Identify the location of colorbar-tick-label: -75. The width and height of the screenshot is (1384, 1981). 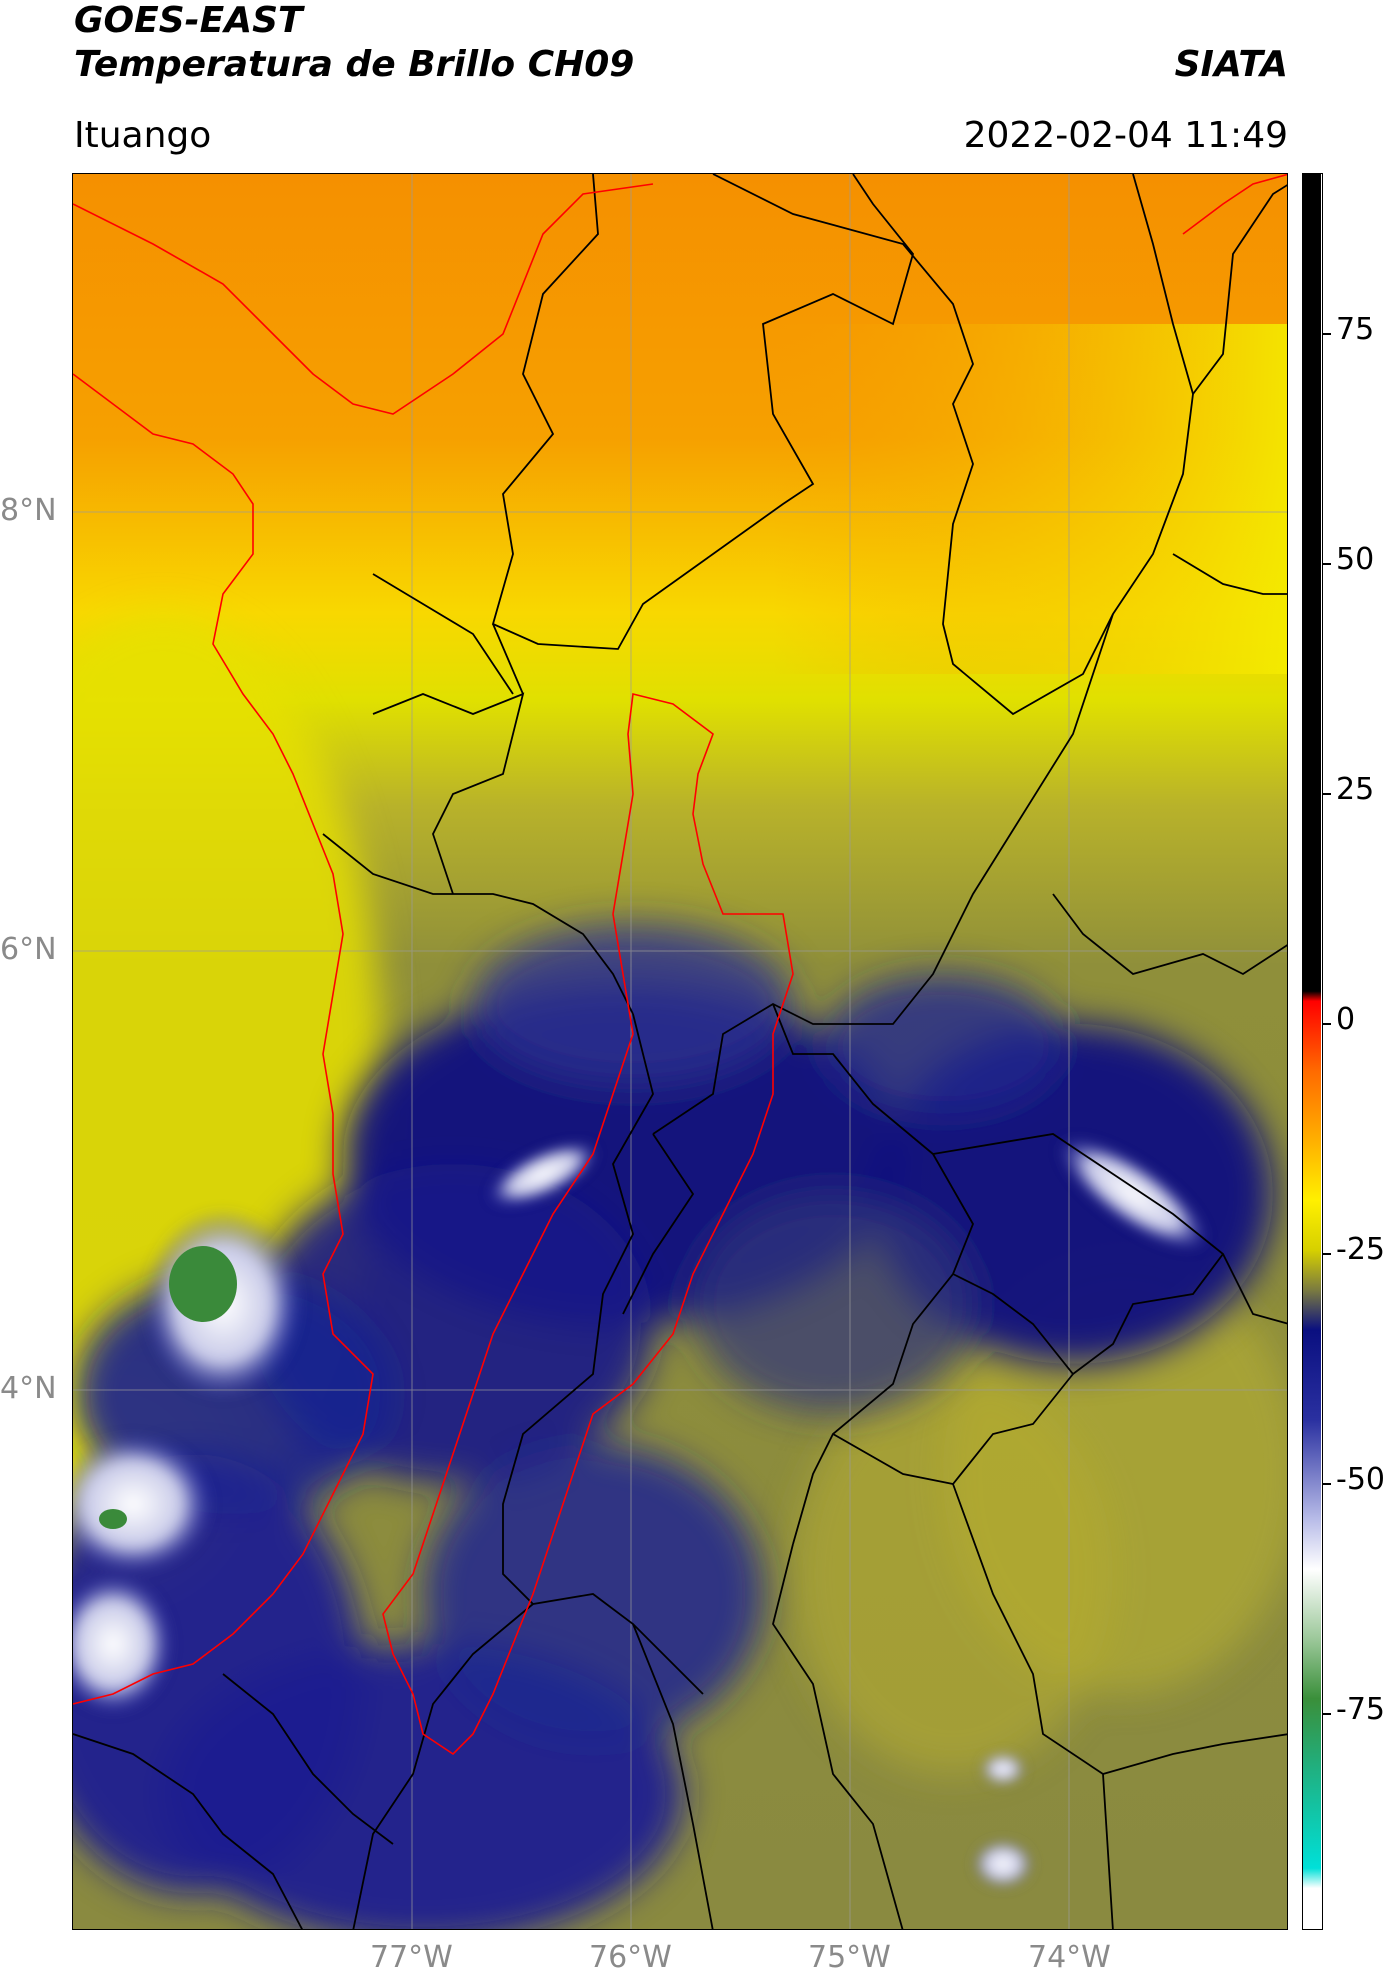
(1360, 1709).